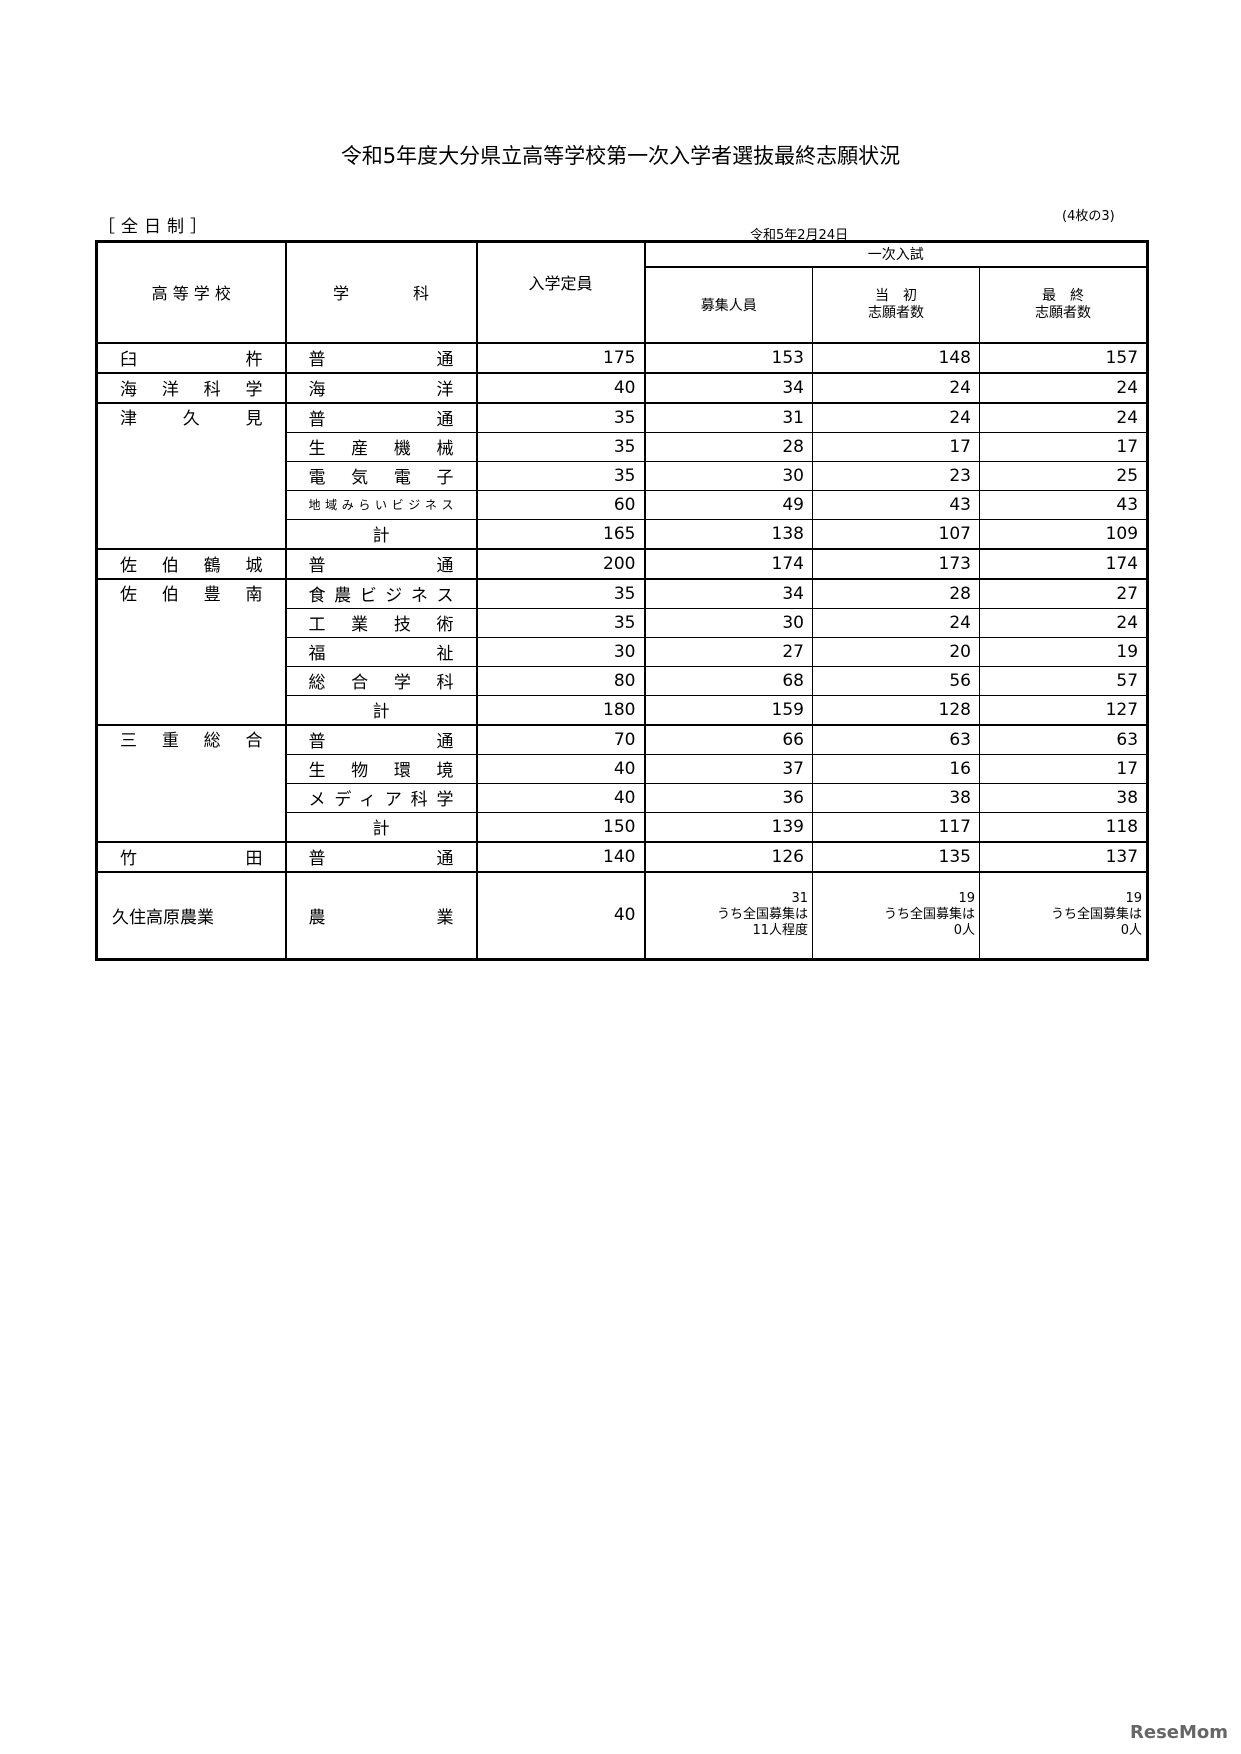 The height and width of the screenshot is (1754, 1241). I want to click on recruit-value: 28, so click(728, 446).